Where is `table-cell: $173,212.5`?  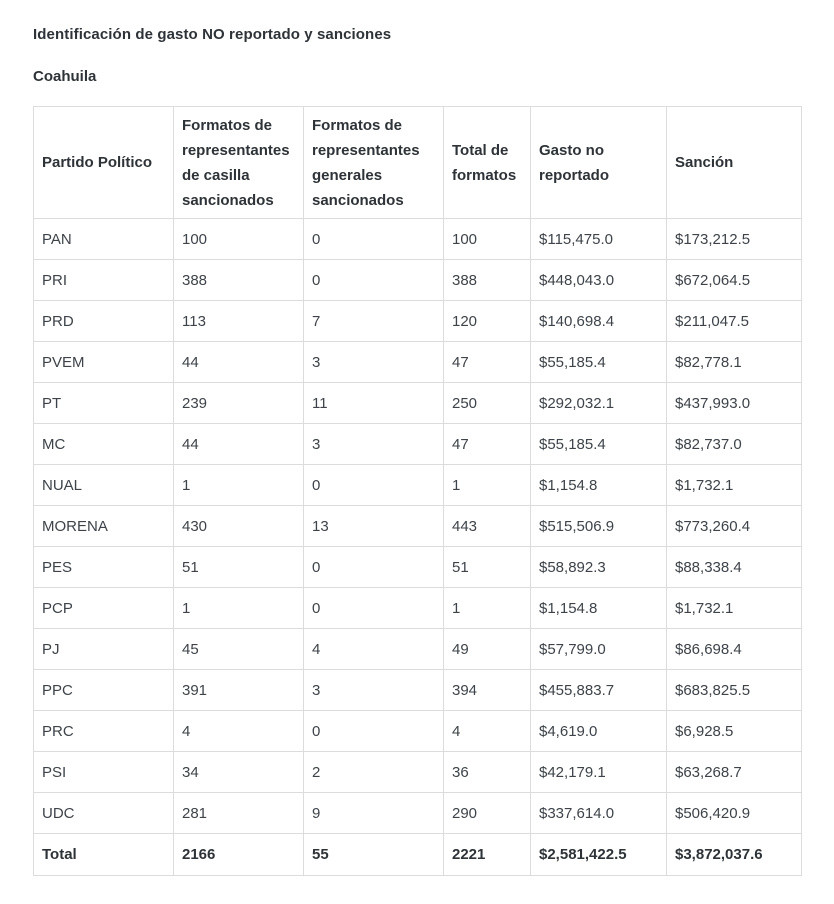 table-cell: $173,212.5 is located at coordinates (734, 239).